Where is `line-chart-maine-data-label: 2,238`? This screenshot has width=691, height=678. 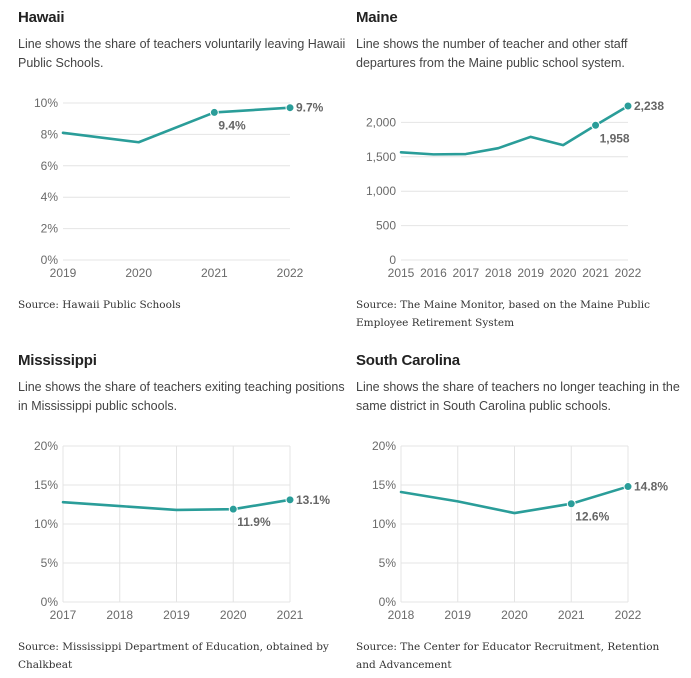 line-chart-maine-data-label: 2,238 is located at coordinates (649, 106).